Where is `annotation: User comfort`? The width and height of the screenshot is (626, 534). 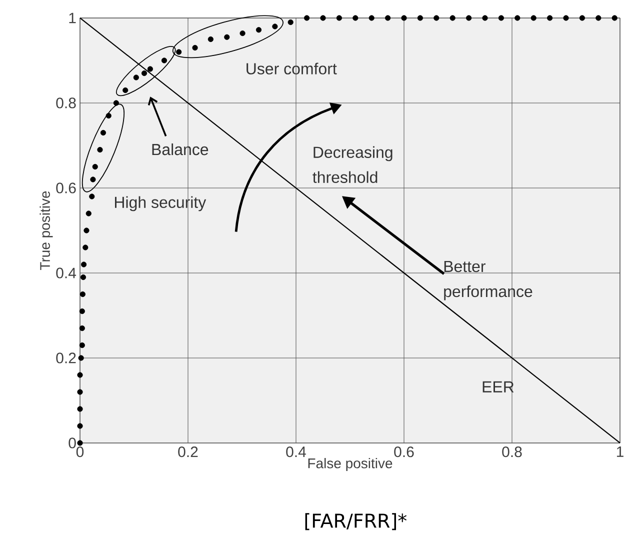
annotation: User comfort is located at coordinates (291, 68).